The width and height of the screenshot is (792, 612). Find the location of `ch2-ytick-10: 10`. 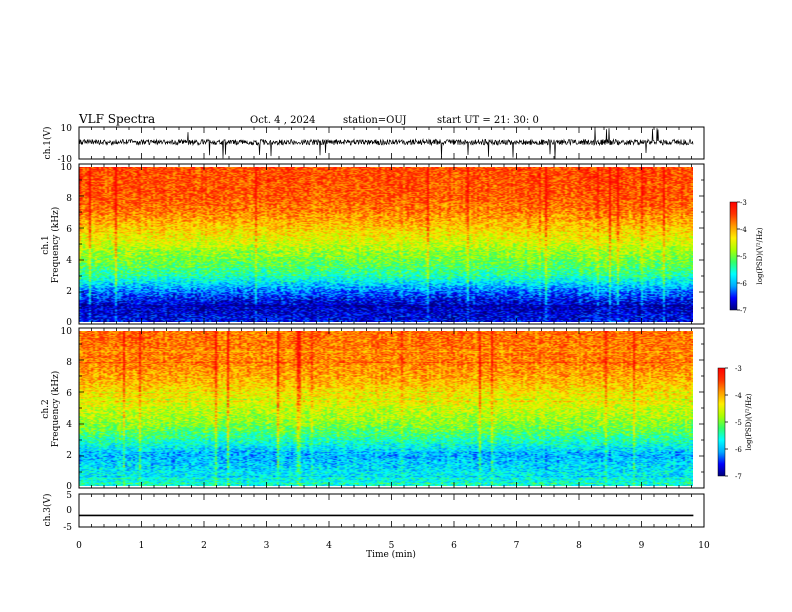

ch2-ytick-10: 10 is located at coordinates (67, 332).